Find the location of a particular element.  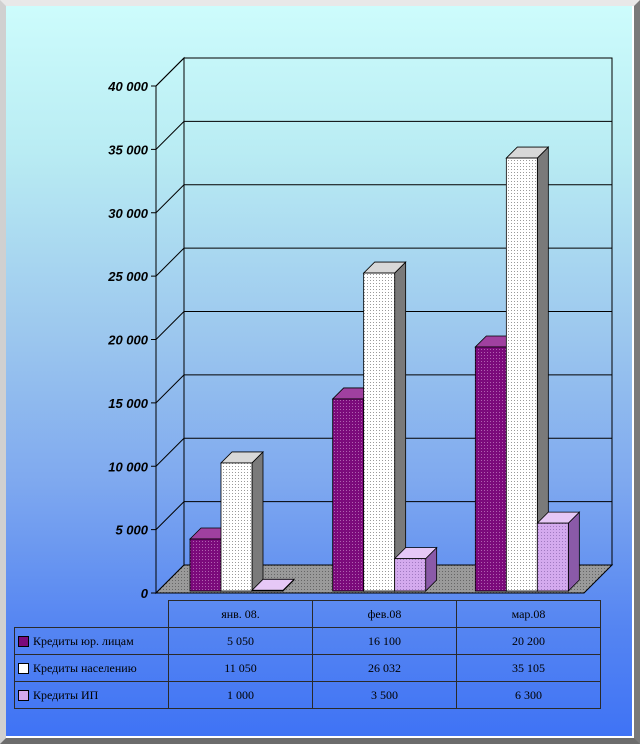

table-row: Кредиты юр. лицам 5 050 16 100 20 200 is located at coordinates (307, 641).